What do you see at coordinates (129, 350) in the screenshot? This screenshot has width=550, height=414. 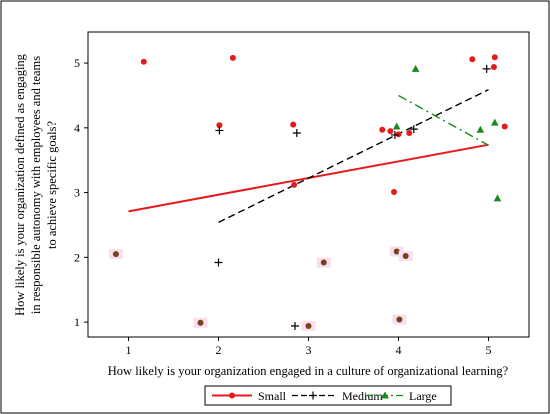 I see `x-tick-label-1: 1` at bounding box center [129, 350].